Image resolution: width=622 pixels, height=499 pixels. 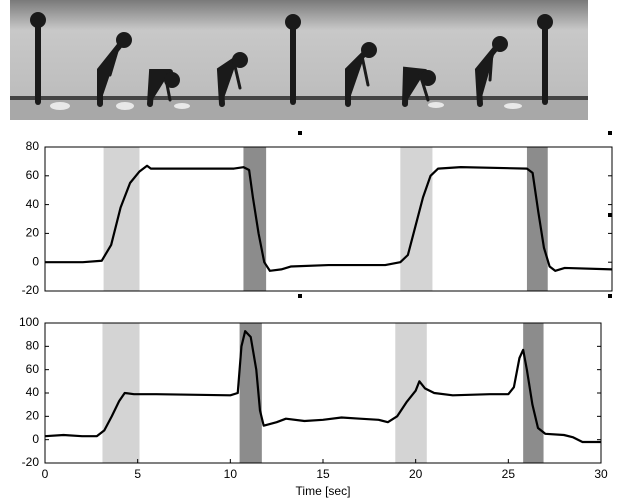 What do you see at coordinates (509, 474) in the screenshot?
I see `x-tick-label: 25` at bounding box center [509, 474].